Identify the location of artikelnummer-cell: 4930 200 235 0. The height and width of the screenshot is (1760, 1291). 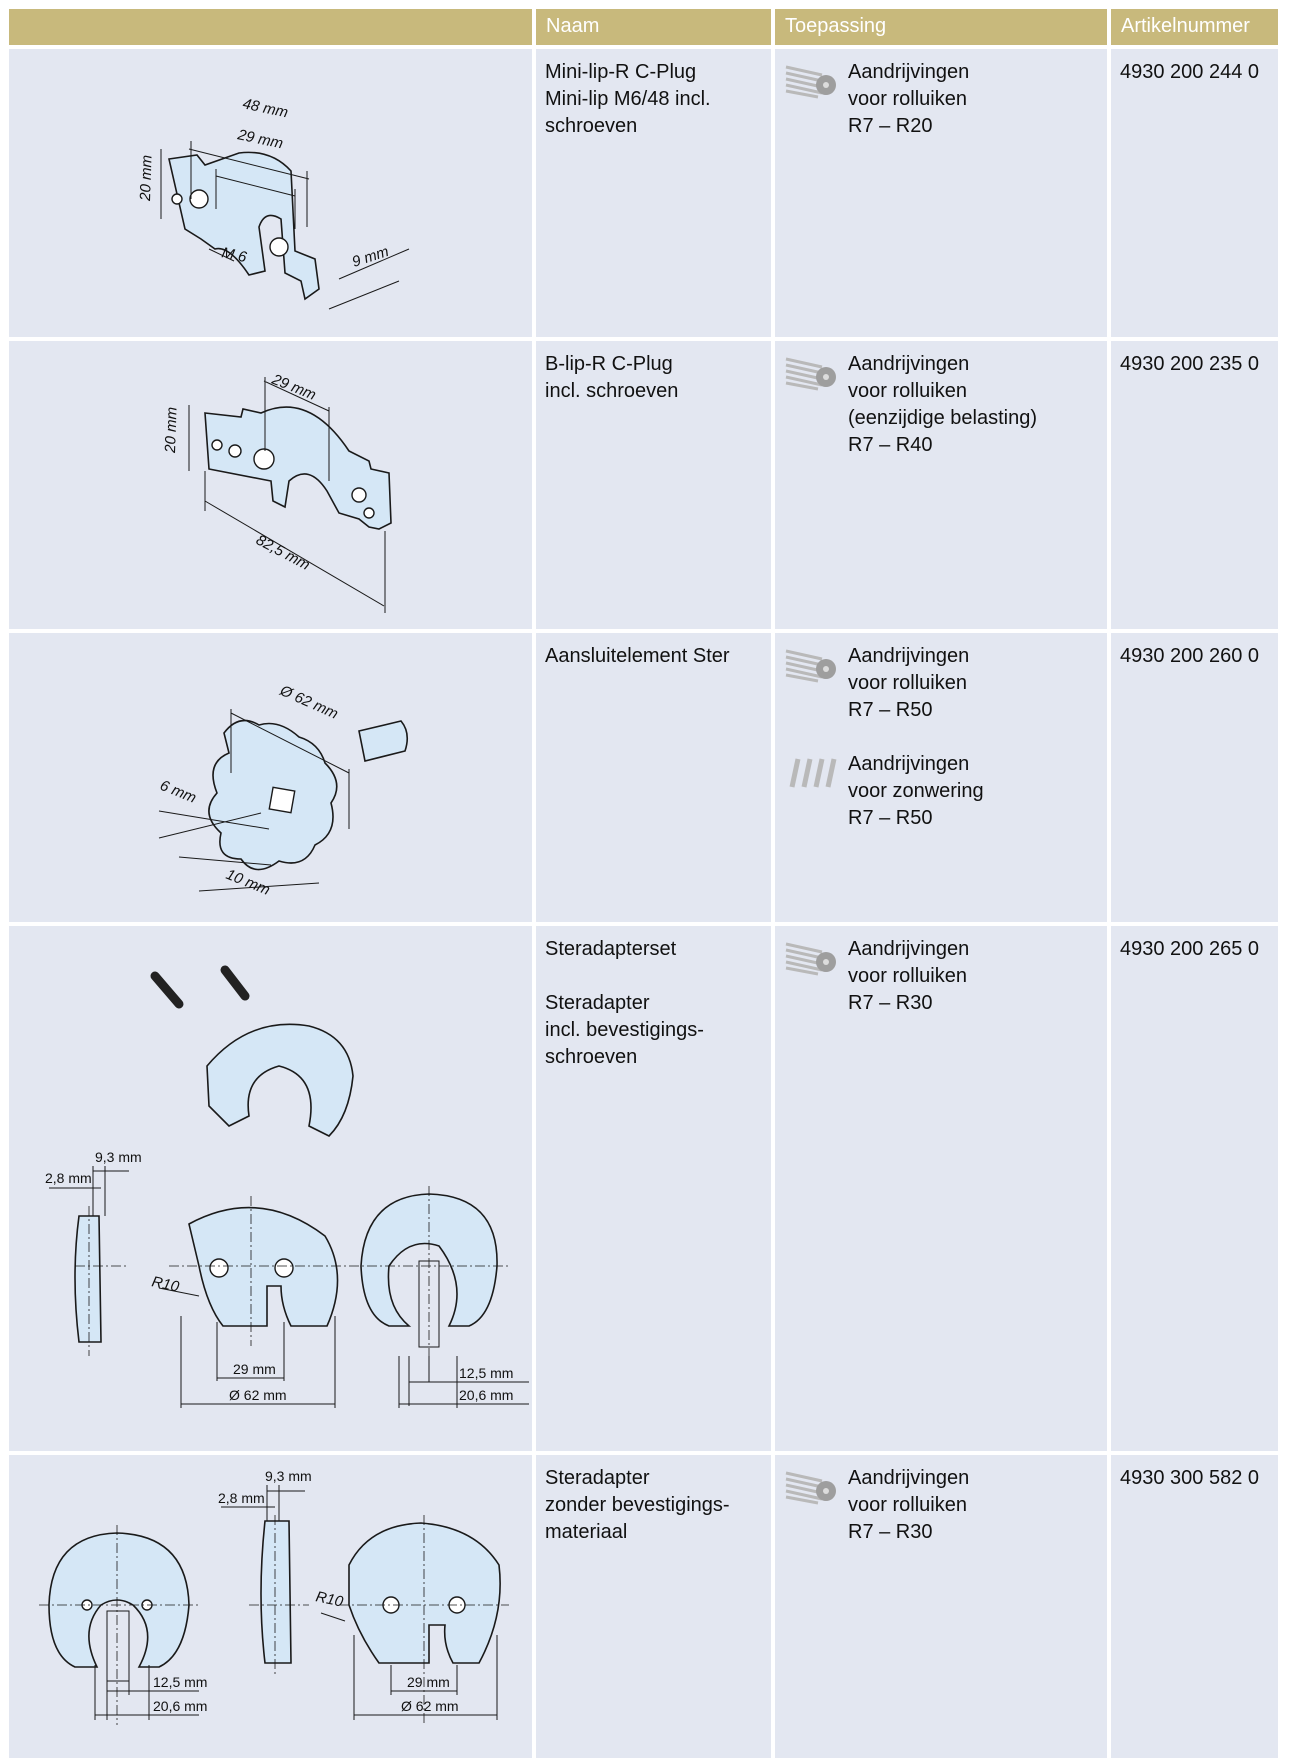
(1194, 485).